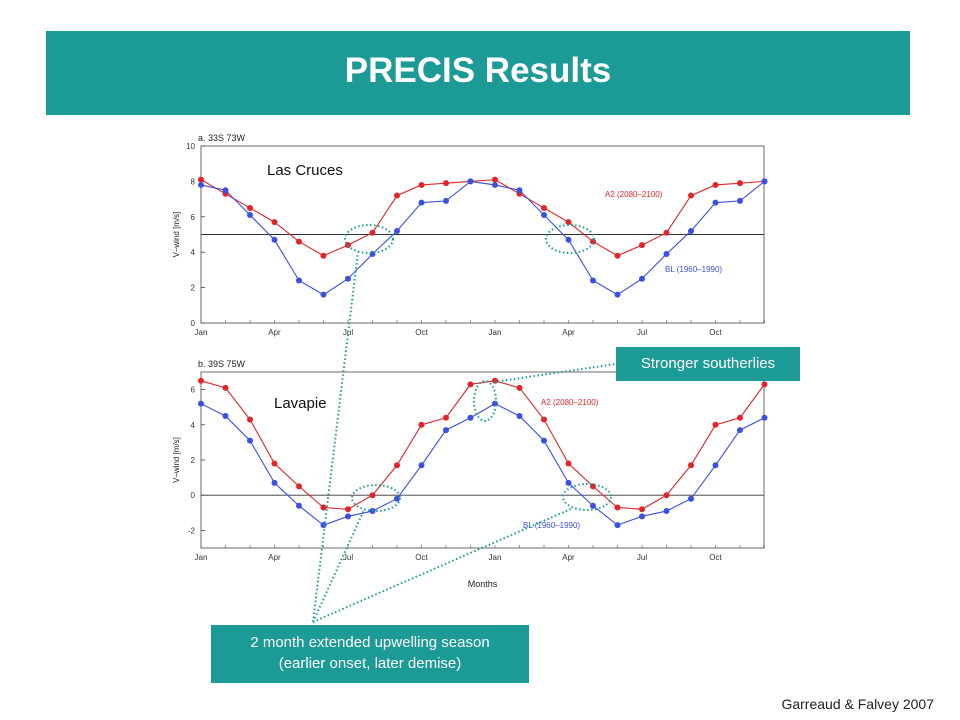 The image size is (960, 720). Describe the element at coordinates (222, 364) in the screenshot. I see `chart2-title: b. 39S 75W` at that location.